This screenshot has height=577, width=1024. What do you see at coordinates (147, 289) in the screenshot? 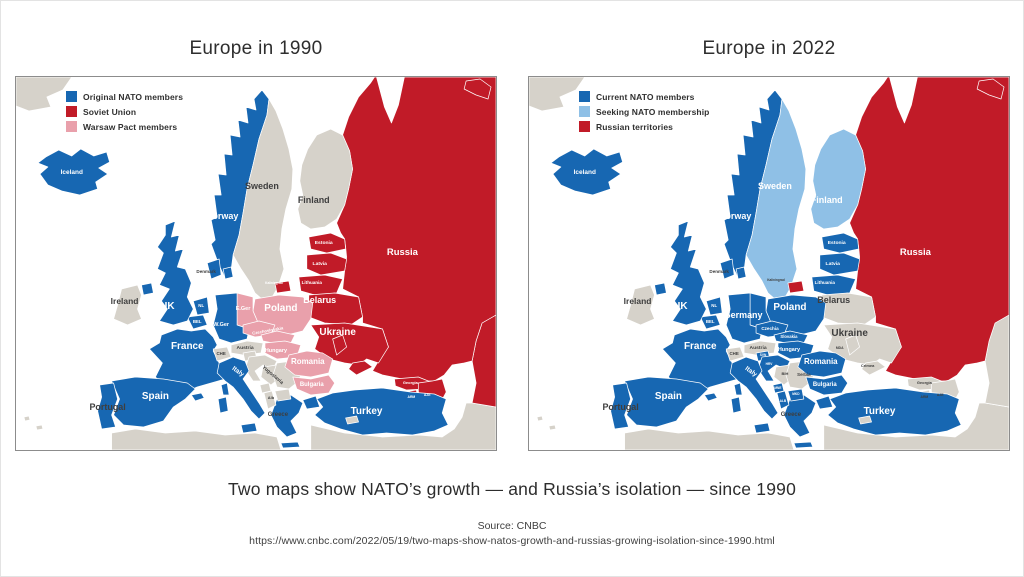
I see `region-n_ireland` at bounding box center [147, 289].